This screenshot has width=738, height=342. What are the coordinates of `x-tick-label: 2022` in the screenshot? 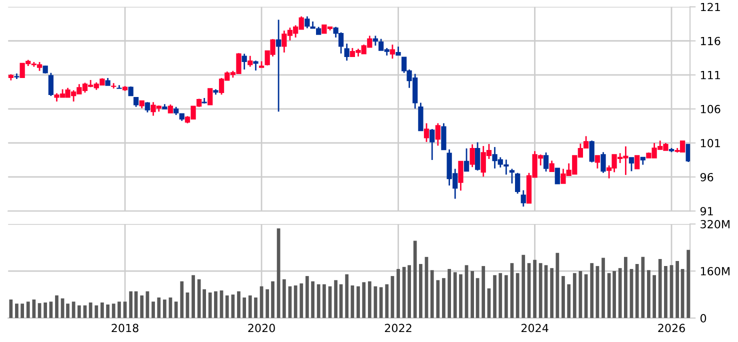 It's located at (398, 328).